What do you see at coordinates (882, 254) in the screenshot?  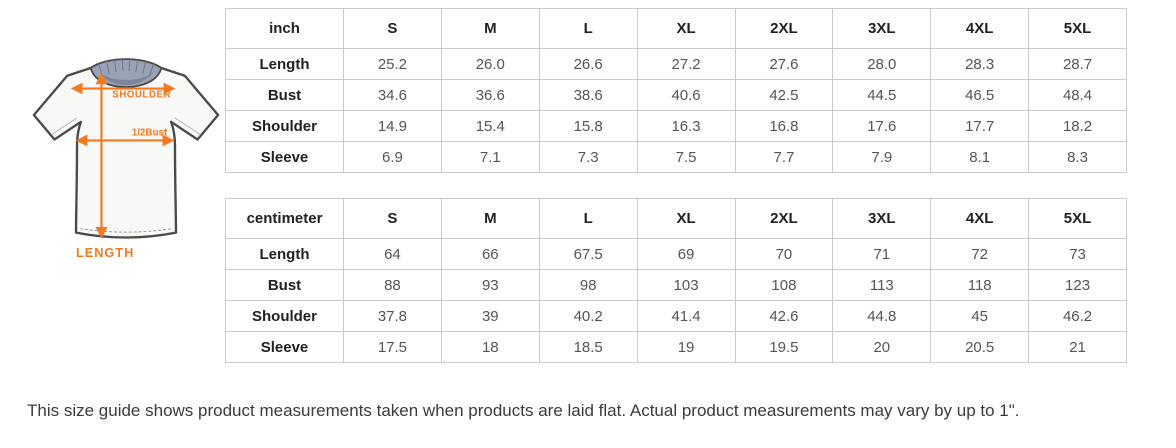 I see `measurement-value-cell: 71` at bounding box center [882, 254].